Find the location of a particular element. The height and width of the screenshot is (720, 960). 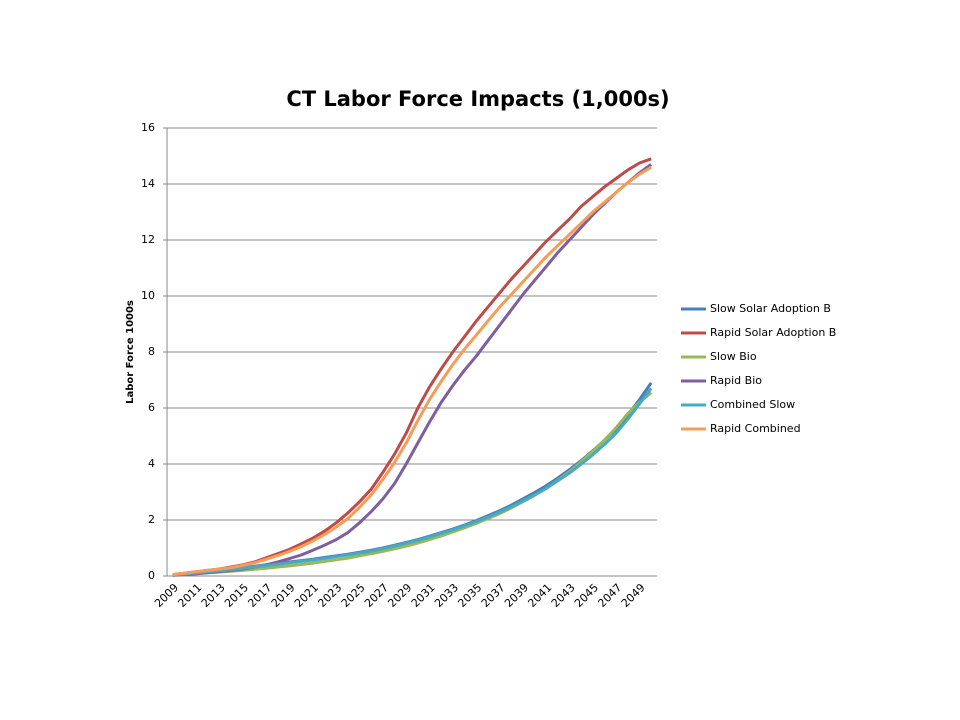

legend-label: Slow Bio is located at coordinates (733, 356).